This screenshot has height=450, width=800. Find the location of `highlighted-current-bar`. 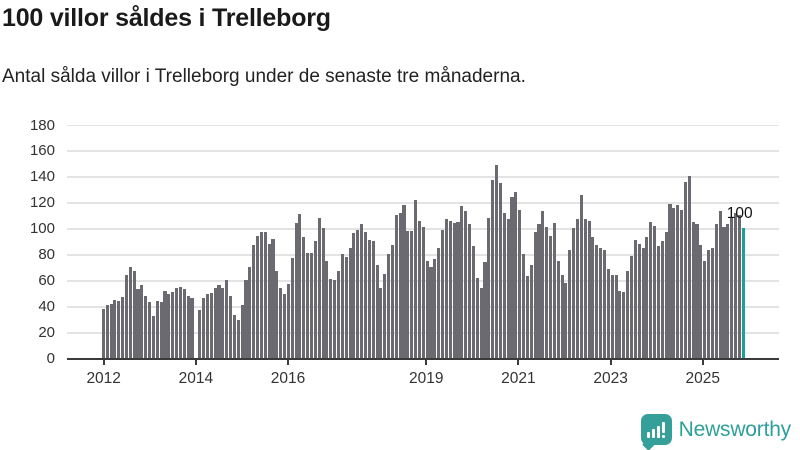

highlighted-current-bar is located at coordinates (743, 293).